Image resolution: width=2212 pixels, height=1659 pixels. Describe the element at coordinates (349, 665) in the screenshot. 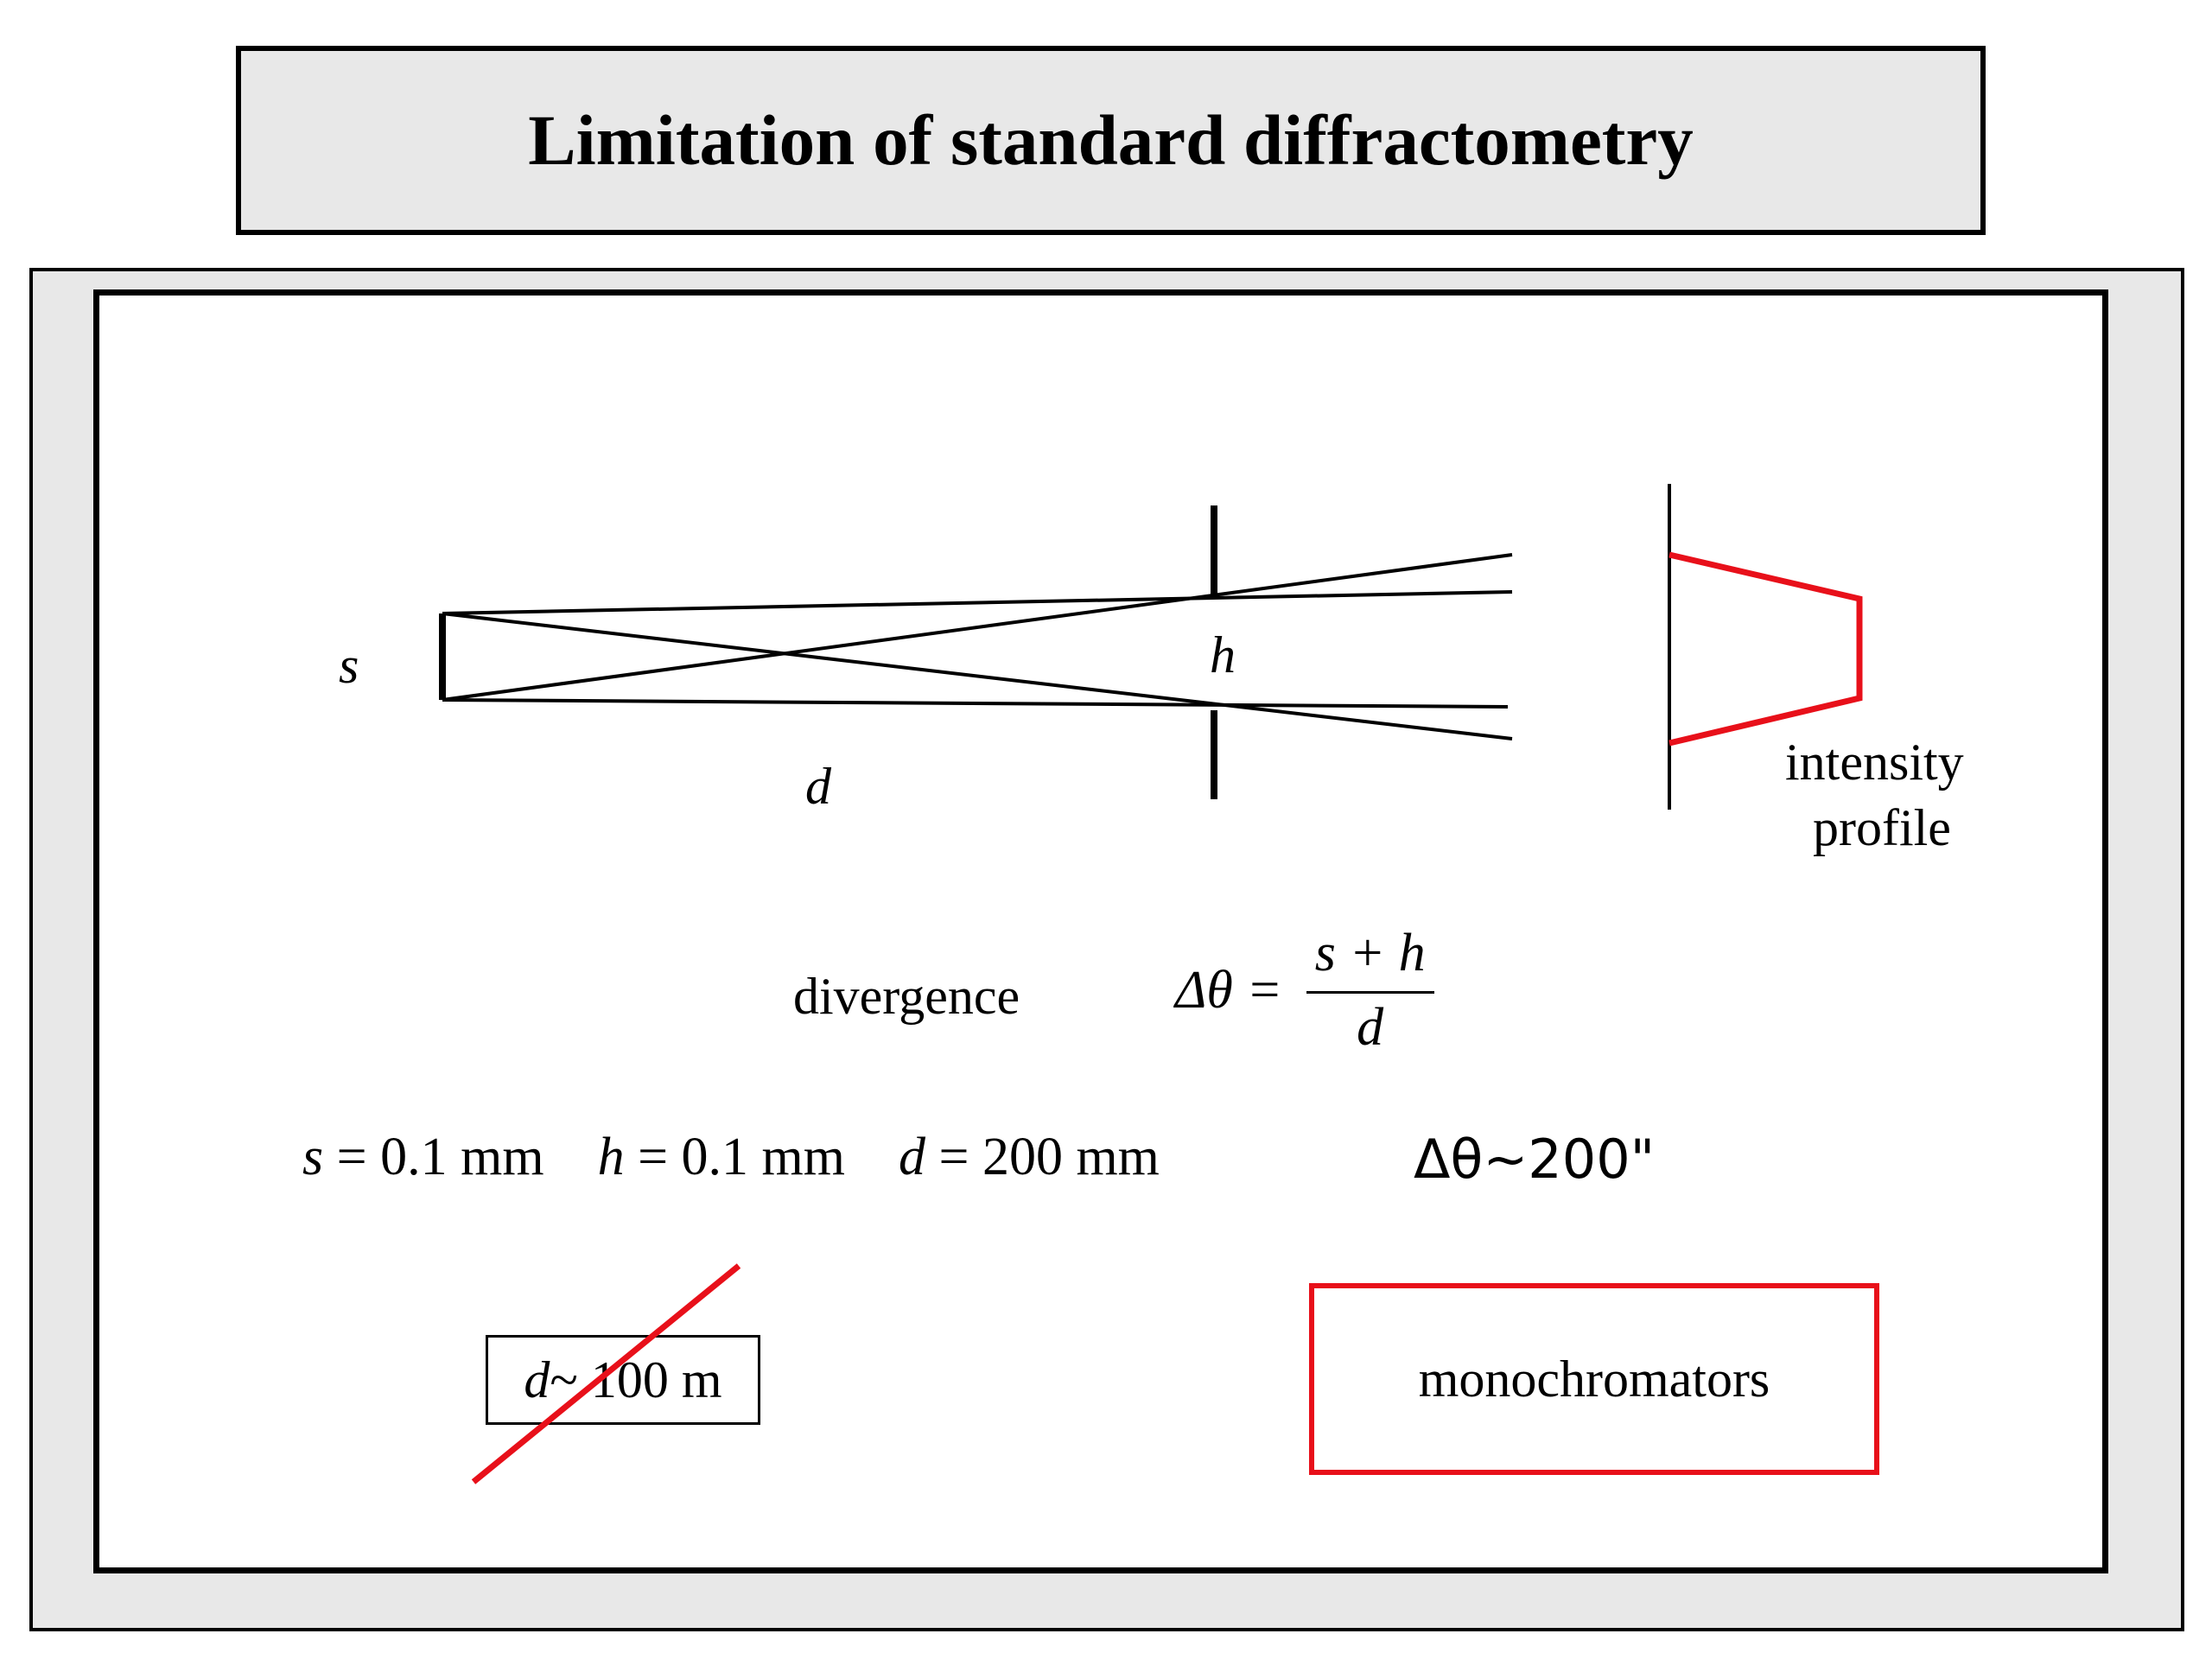

I see `source-size-label: s` at that location.